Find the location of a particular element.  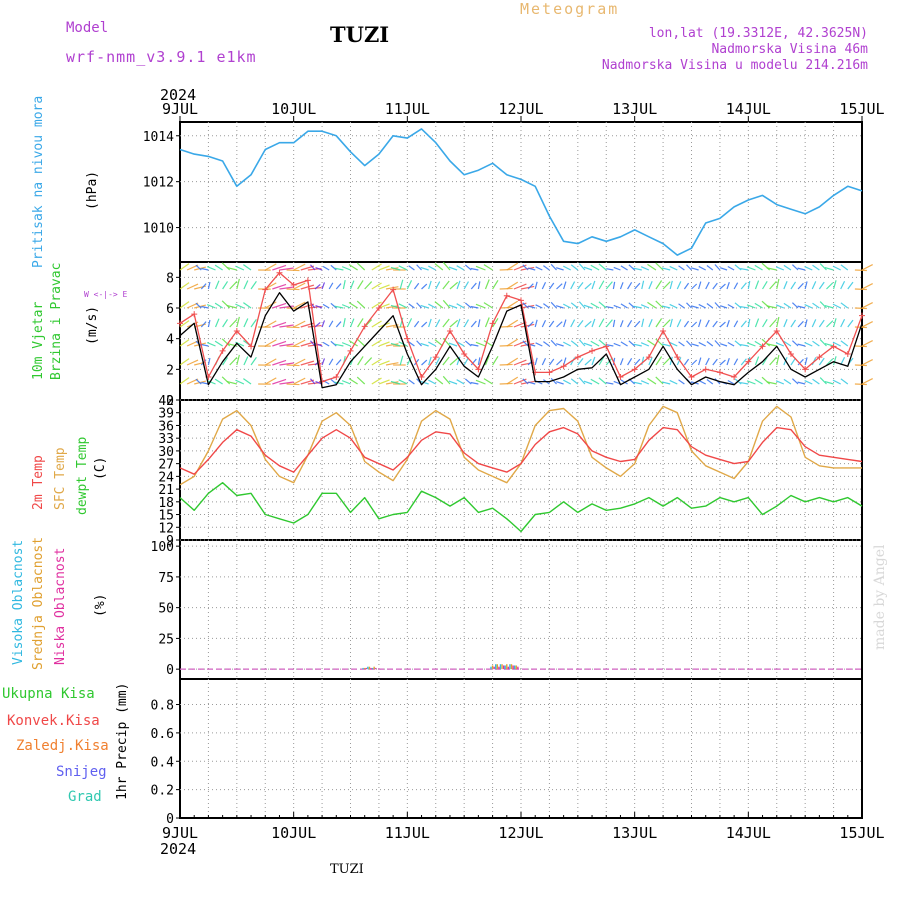

x-tick-label-bottom: 11JUL is located at coordinates (407, 833).